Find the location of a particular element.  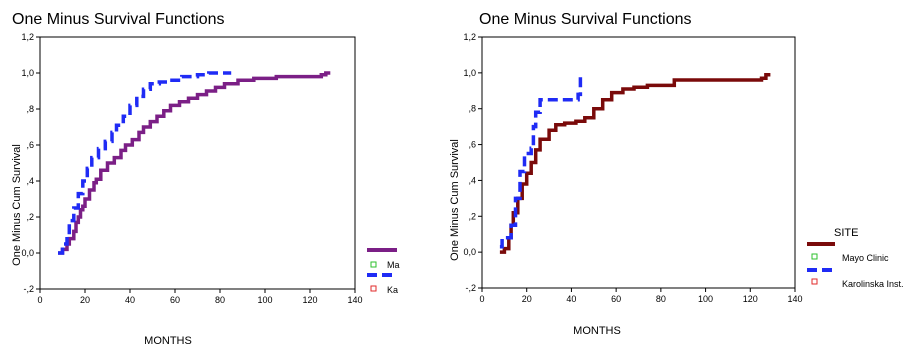

right-chart-title: One Minus Survival Functions is located at coordinates (585, 19).